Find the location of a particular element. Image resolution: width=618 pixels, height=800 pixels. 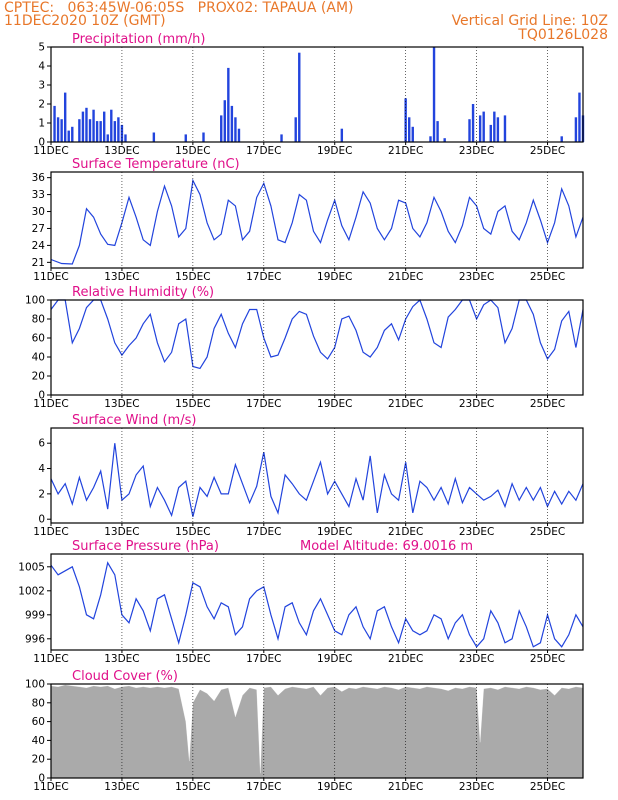

y-tick-label: 6 is located at coordinates (41, 444).